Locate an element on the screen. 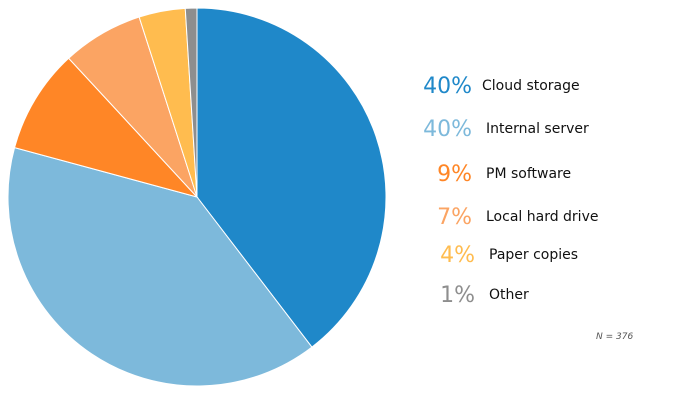 The height and width of the screenshot is (407, 675). pie-slice-pm-software is located at coordinates (106, 127).